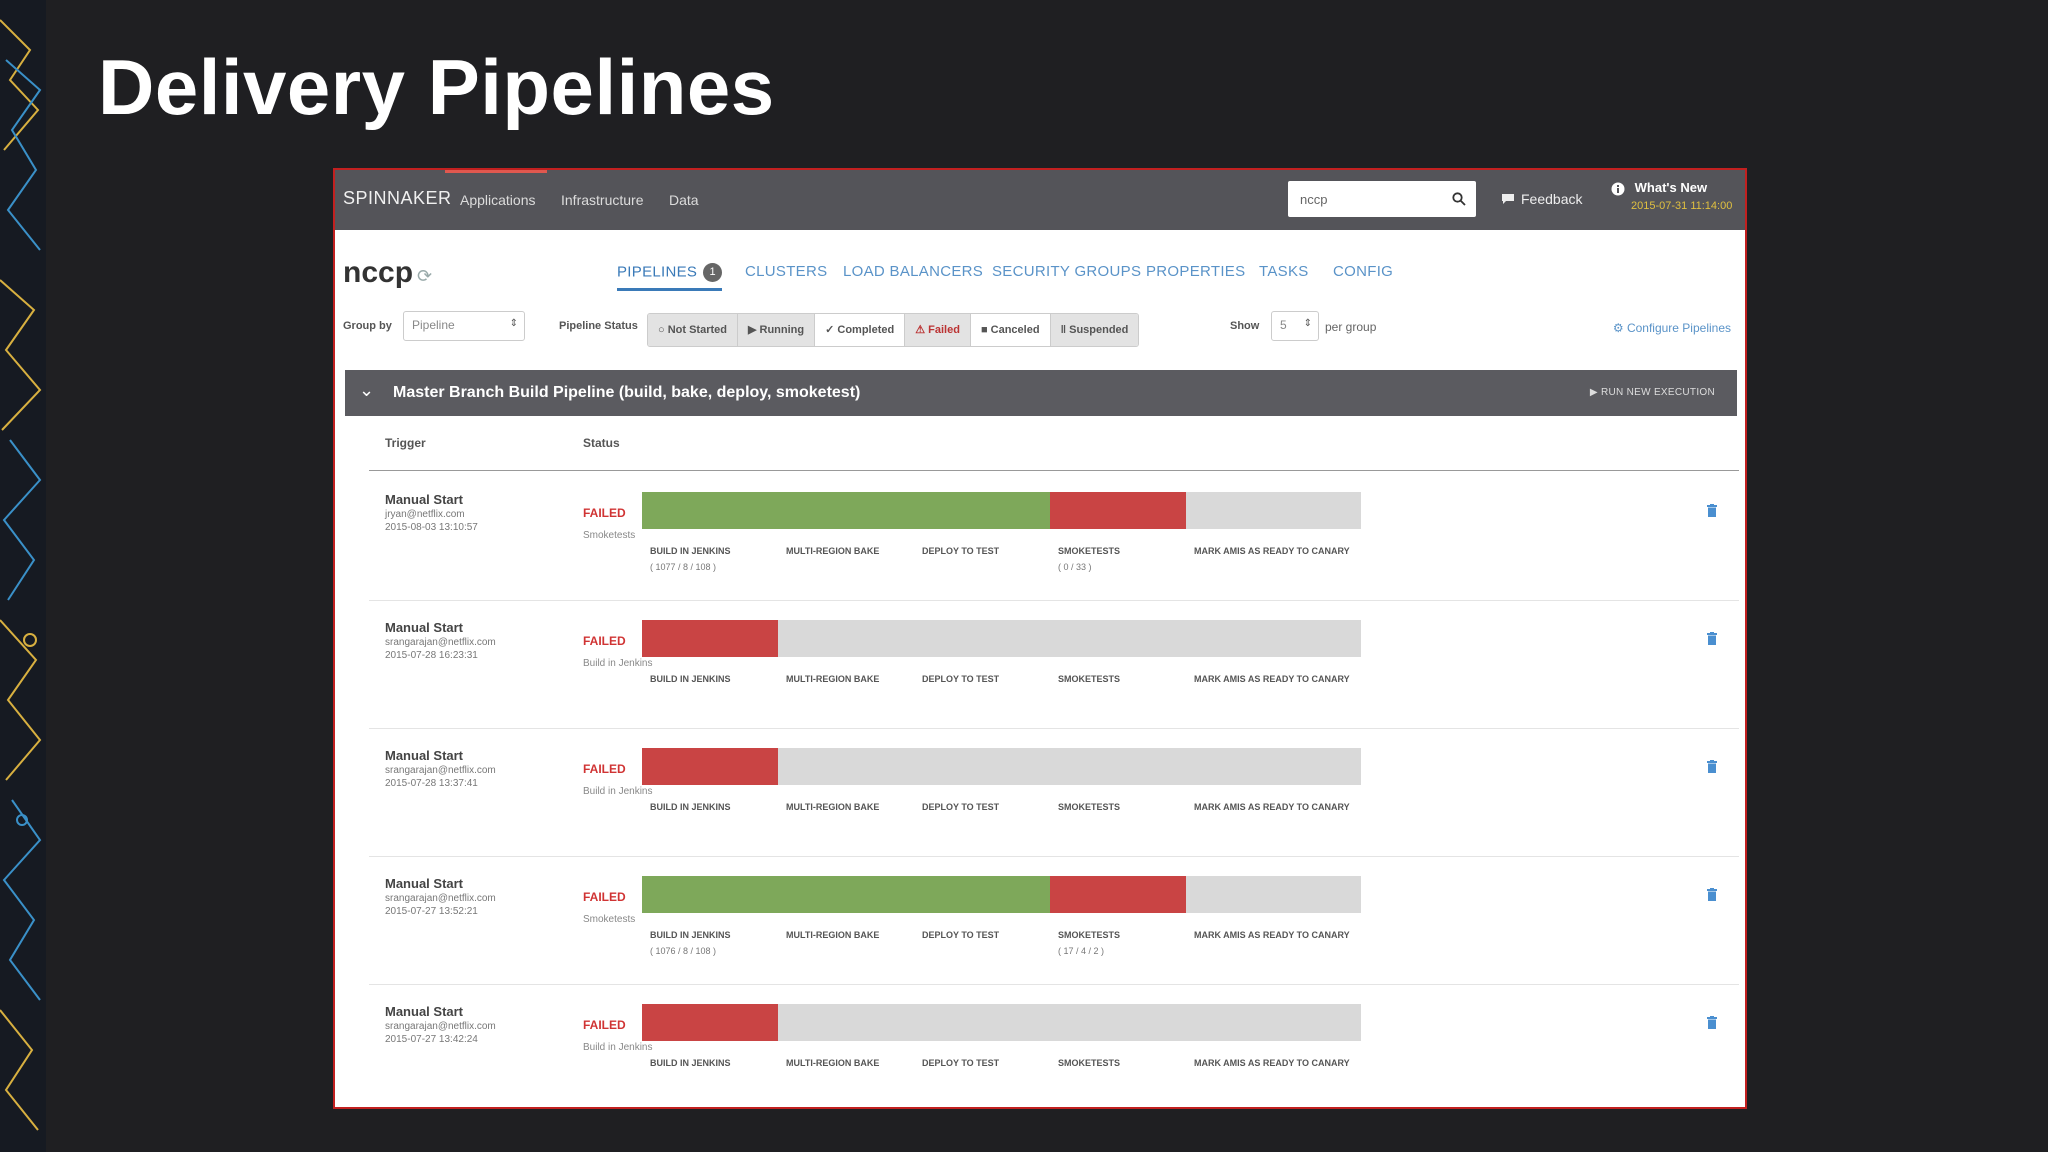 The image size is (2048, 1152). I want to click on status-suspended-button: ‖ Suspended, so click(1094, 330).